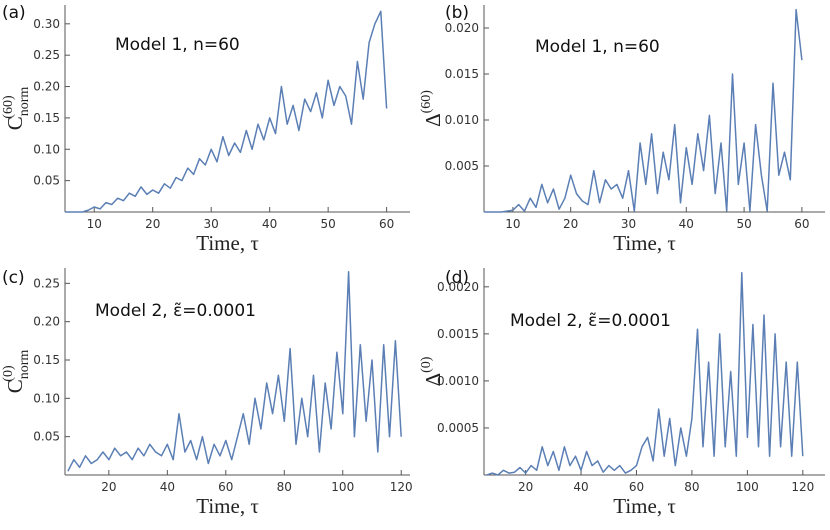 Image resolution: width=830 pixels, height=530 pixels. Describe the element at coordinates (46, 24) in the screenshot. I see `y-tick-label: 0.30` at that location.